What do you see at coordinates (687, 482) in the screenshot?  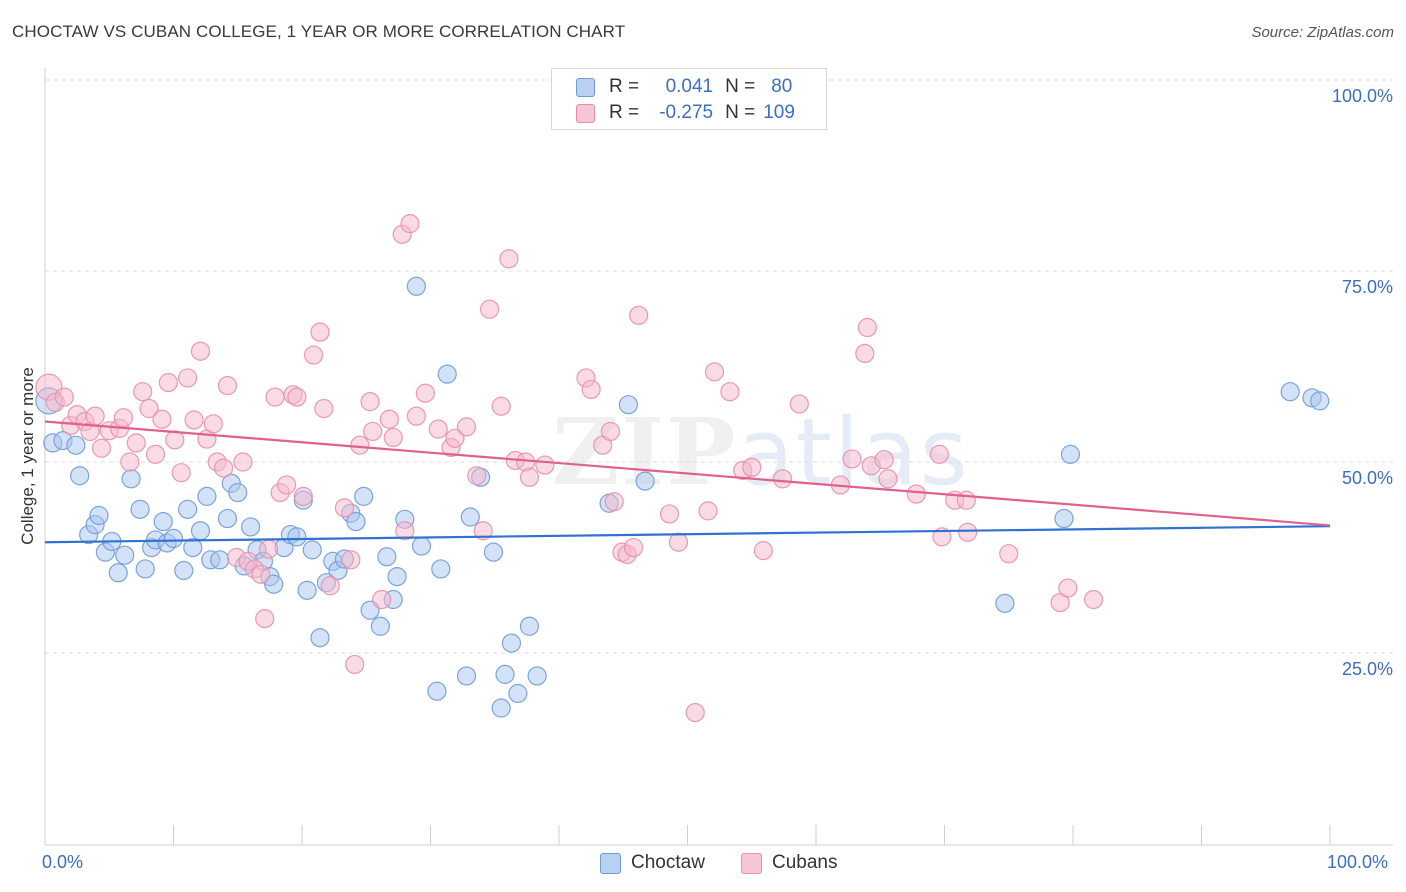 I see `trend-lines` at bounding box center [687, 482].